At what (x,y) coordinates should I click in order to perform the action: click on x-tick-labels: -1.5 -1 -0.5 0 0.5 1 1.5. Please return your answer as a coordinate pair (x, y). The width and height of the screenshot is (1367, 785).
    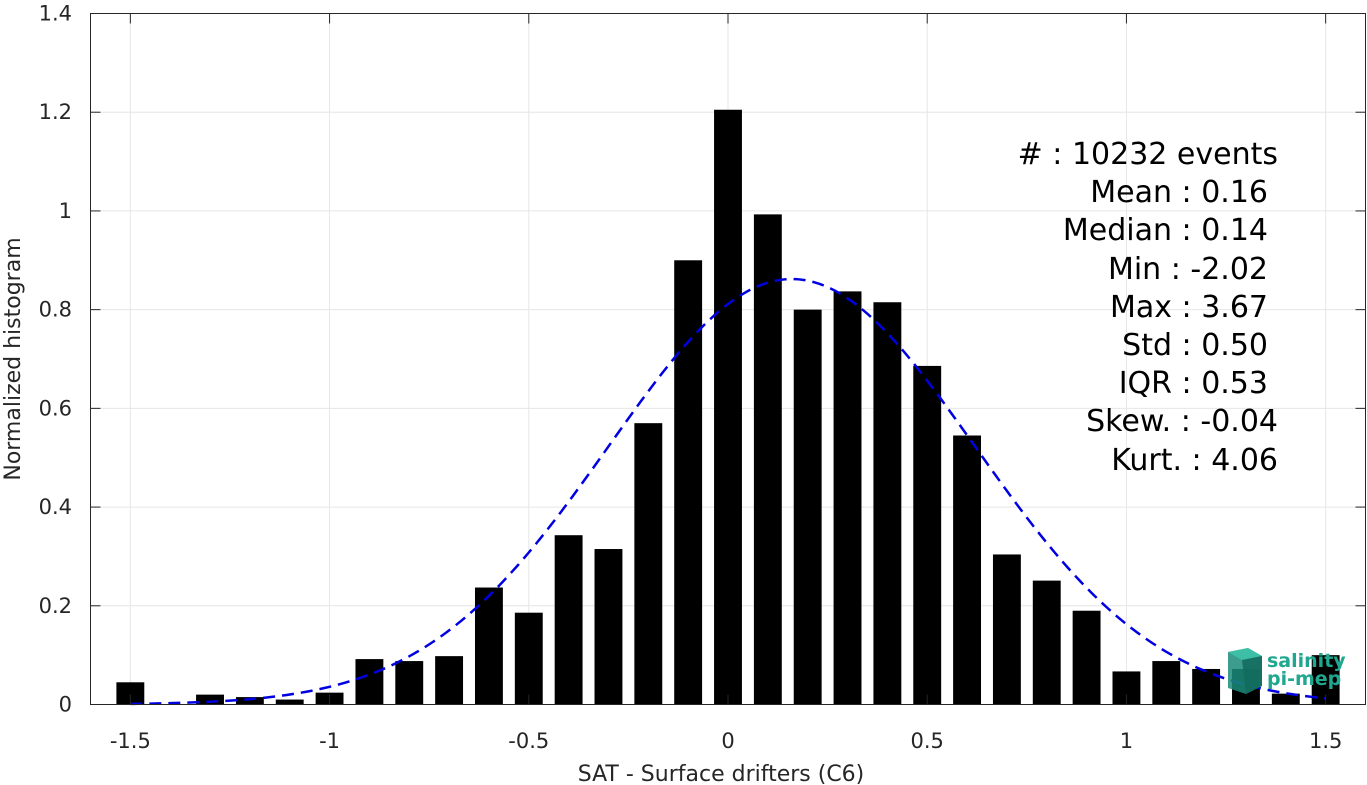
    Looking at the image, I should click on (726, 741).